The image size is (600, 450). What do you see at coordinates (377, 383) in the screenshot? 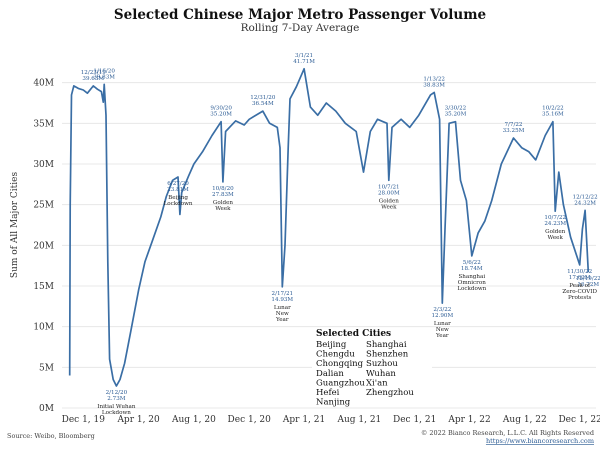
I see `legend-city: Xi'an` at bounding box center [377, 383].